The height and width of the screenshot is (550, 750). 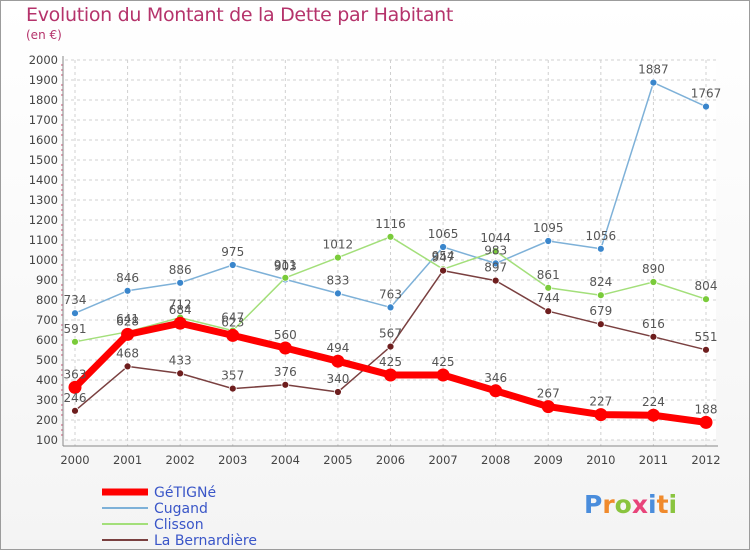 What do you see at coordinates (390, 334) in the screenshot?
I see `data-label: 567` at bounding box center [390, 334].